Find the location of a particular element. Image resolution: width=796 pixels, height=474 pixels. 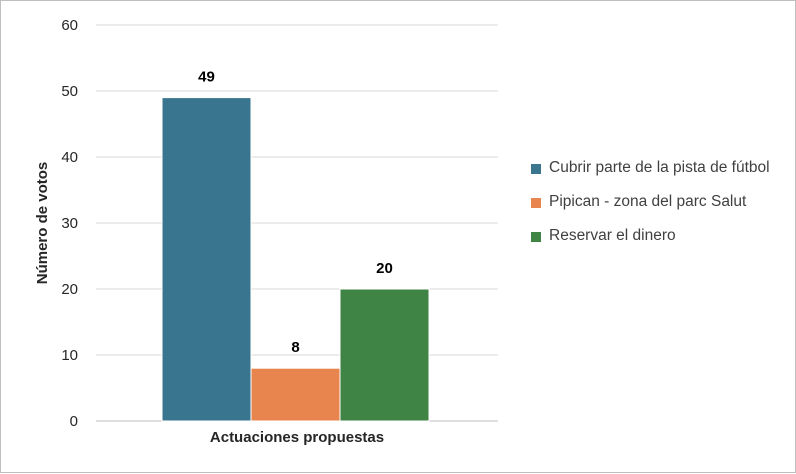

data-label: 20 is located at coordinates (384, 268).